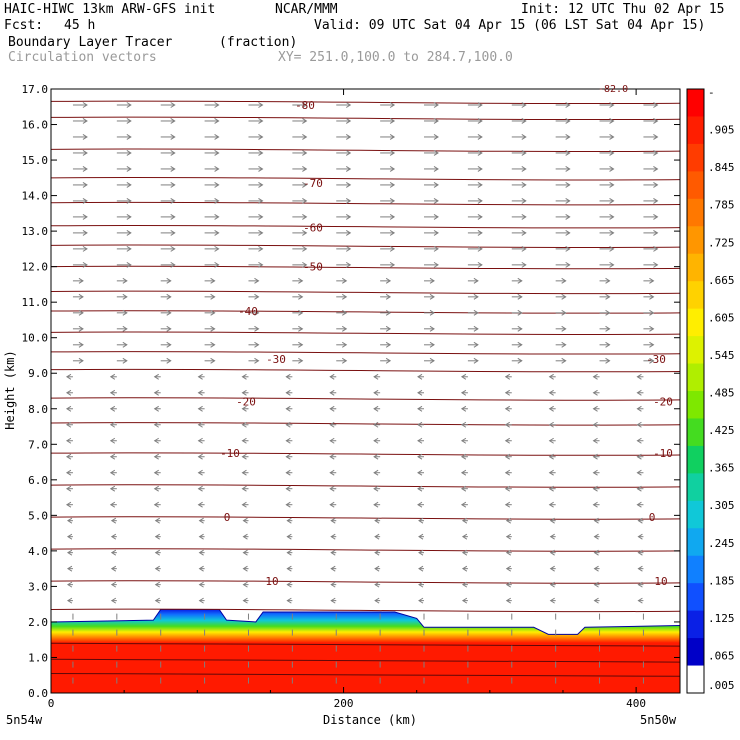 This screenshot has width=740, height=740. Describe the element at coordinates (248, 311) in the screenshot. I see `contour-label: -40` at that location.